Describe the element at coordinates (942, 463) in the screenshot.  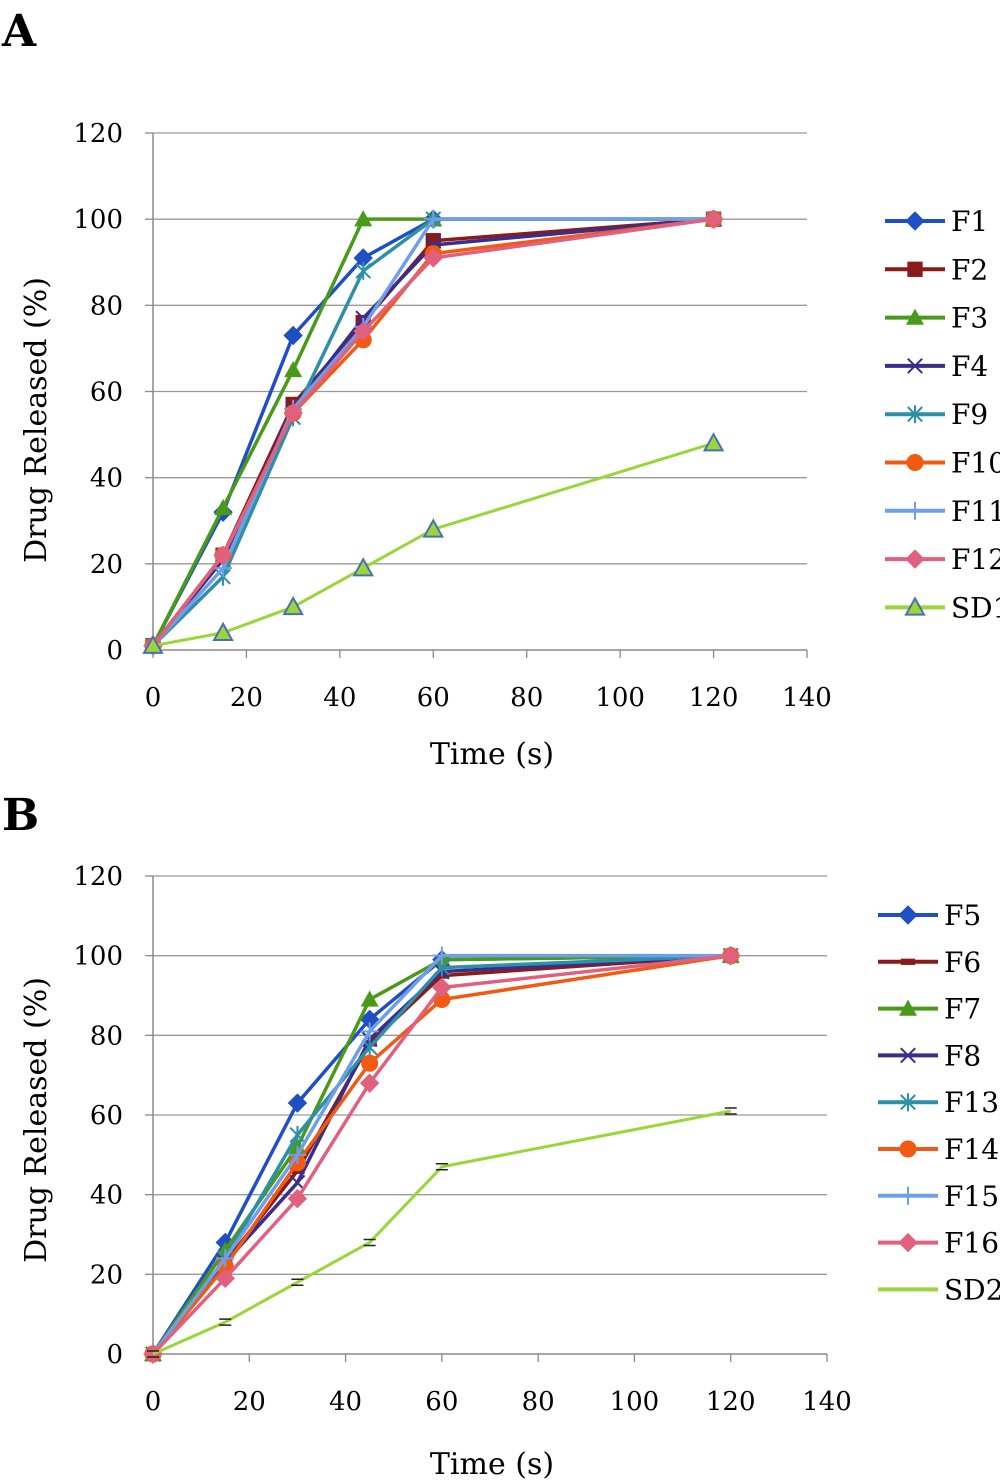
I see `legend-item-f10: F10` at that location.